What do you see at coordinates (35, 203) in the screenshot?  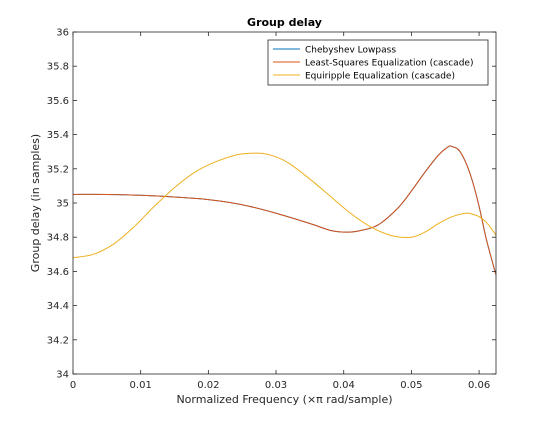 I see `y-axis-label: Group delay (in samples)` at bounding box center [35, 203].